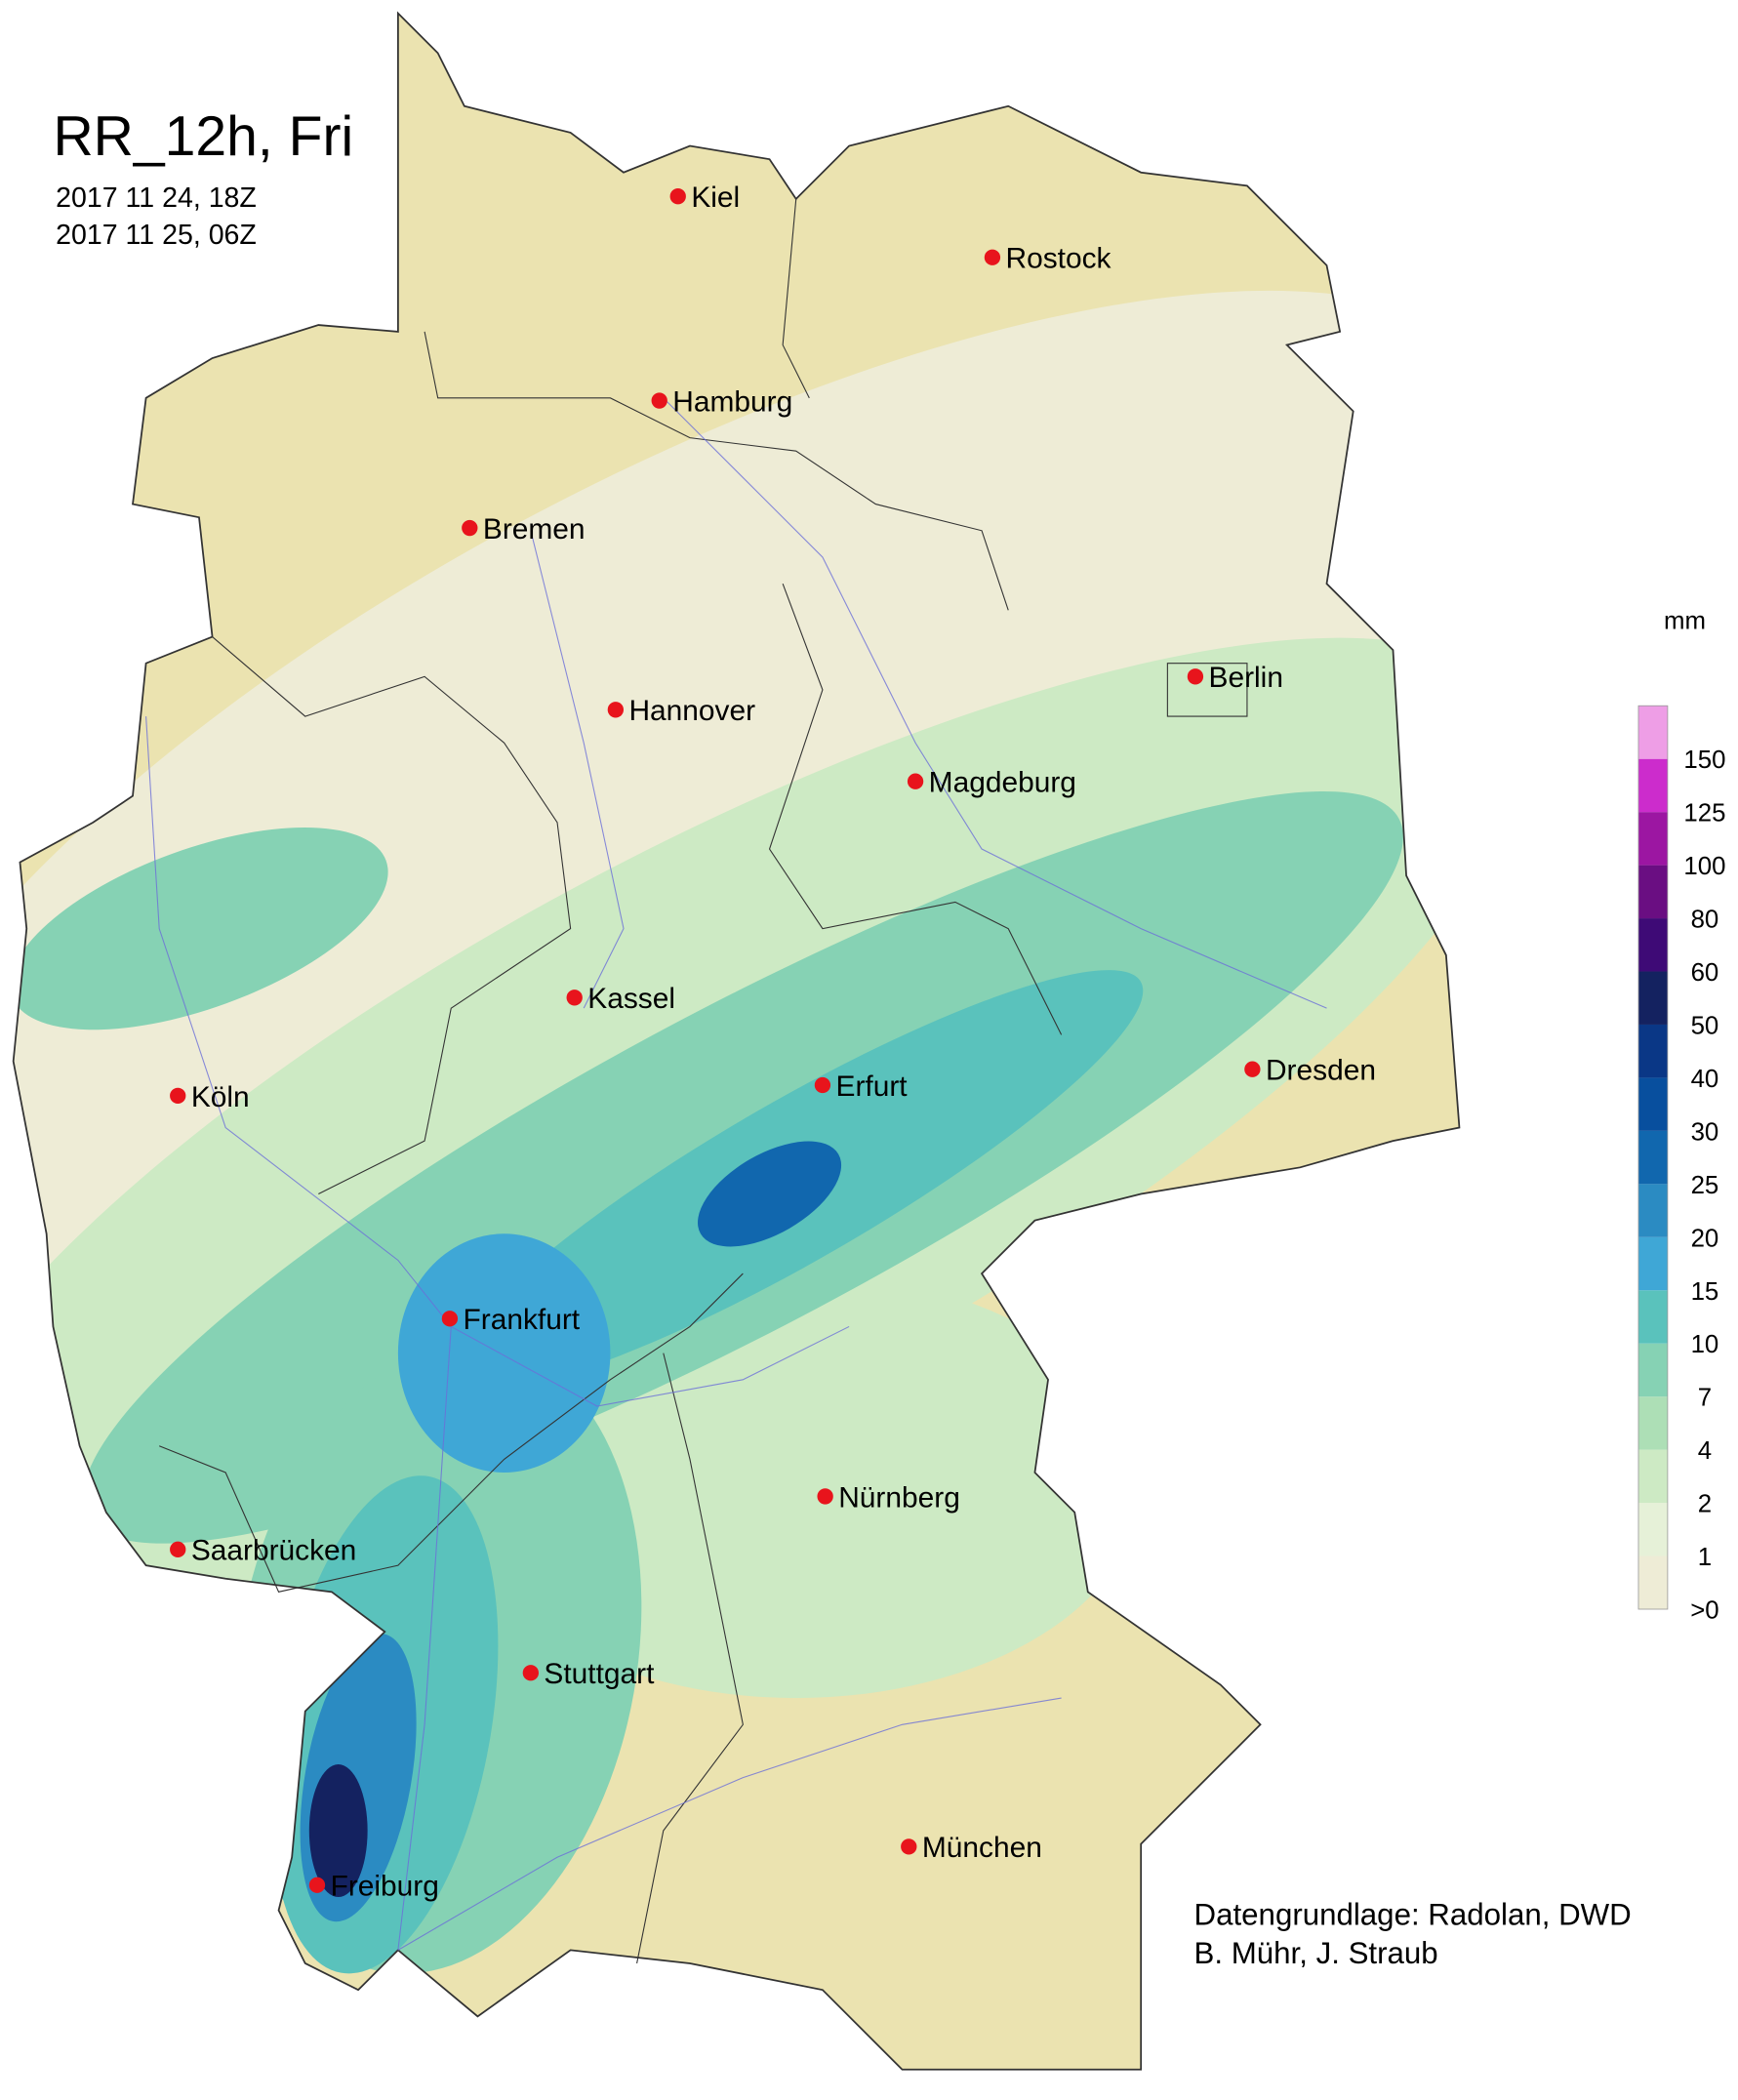  What do you see at coordinates (1002, 783) in the screenshot?
I see `city-label: Magdeburg` at bounding box center [1002, 783].